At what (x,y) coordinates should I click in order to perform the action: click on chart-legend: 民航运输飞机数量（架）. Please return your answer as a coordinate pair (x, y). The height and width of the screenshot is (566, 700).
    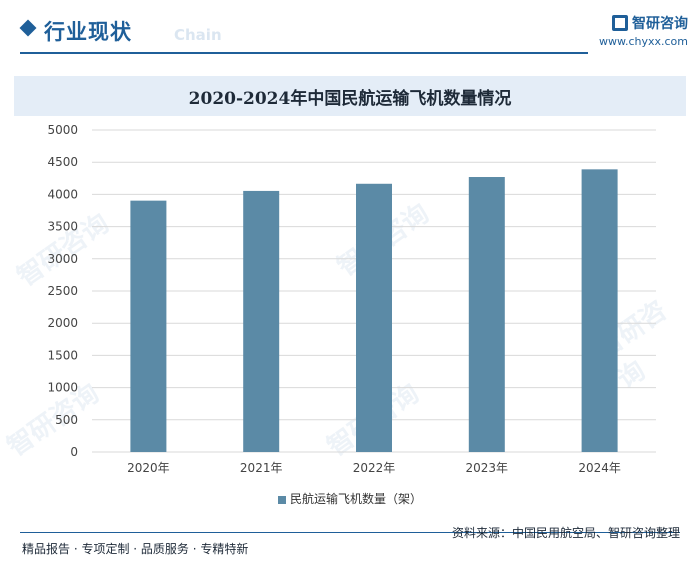
    Looking at the image, I should click on (350, 498).